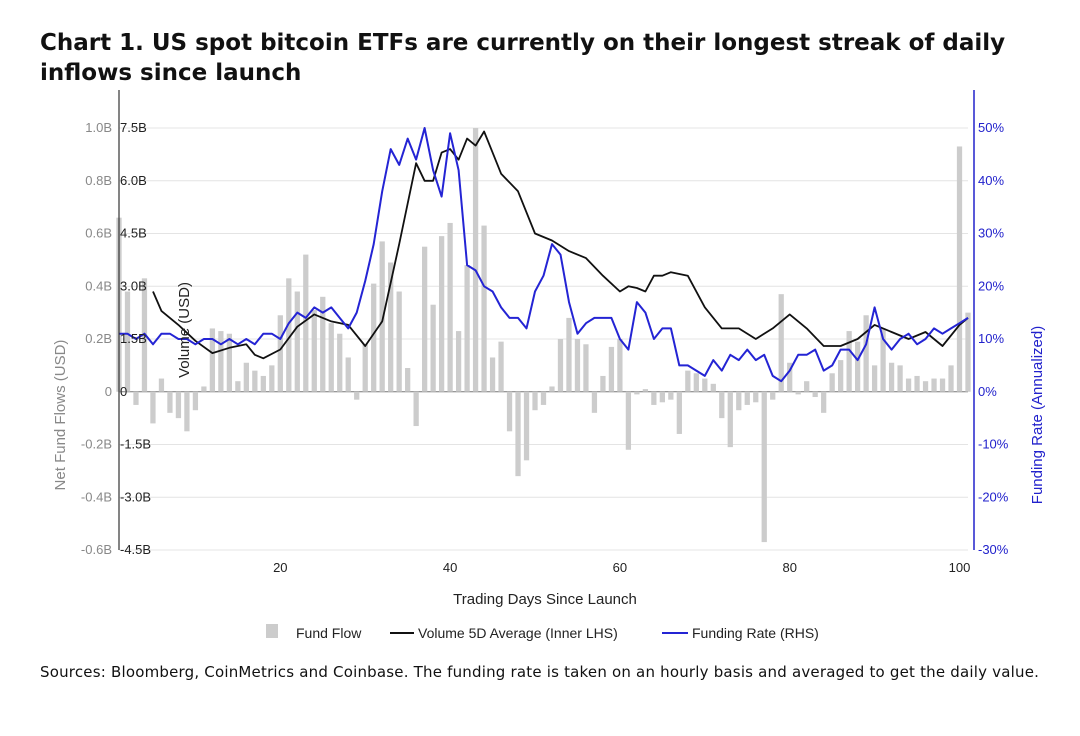 The image size is (1080, 736). I want to click on right-tick-label: -10%, so click(993, 444).